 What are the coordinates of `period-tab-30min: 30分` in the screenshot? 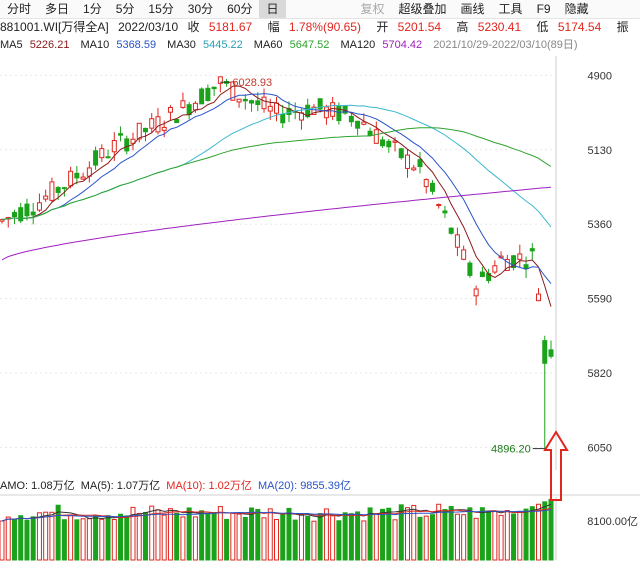 It's located at (200, 9).